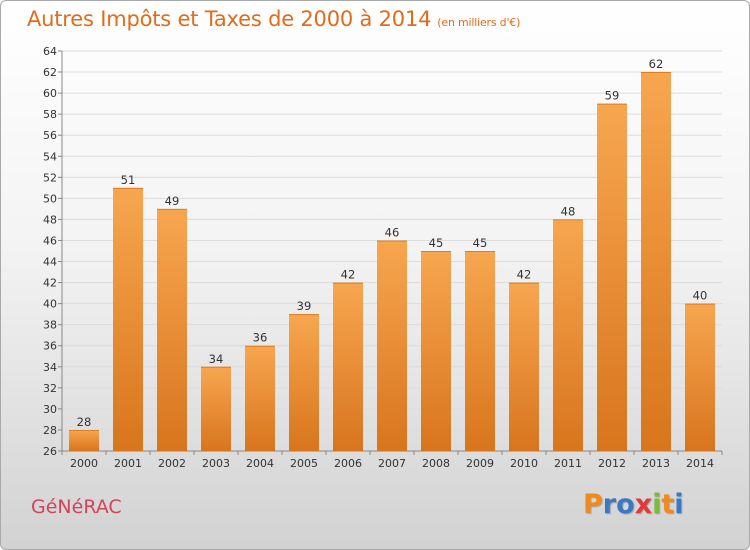 Image resolution: width=750 pixels, height=550 pixels. I want to click on bar-2008, so click(436, 351).